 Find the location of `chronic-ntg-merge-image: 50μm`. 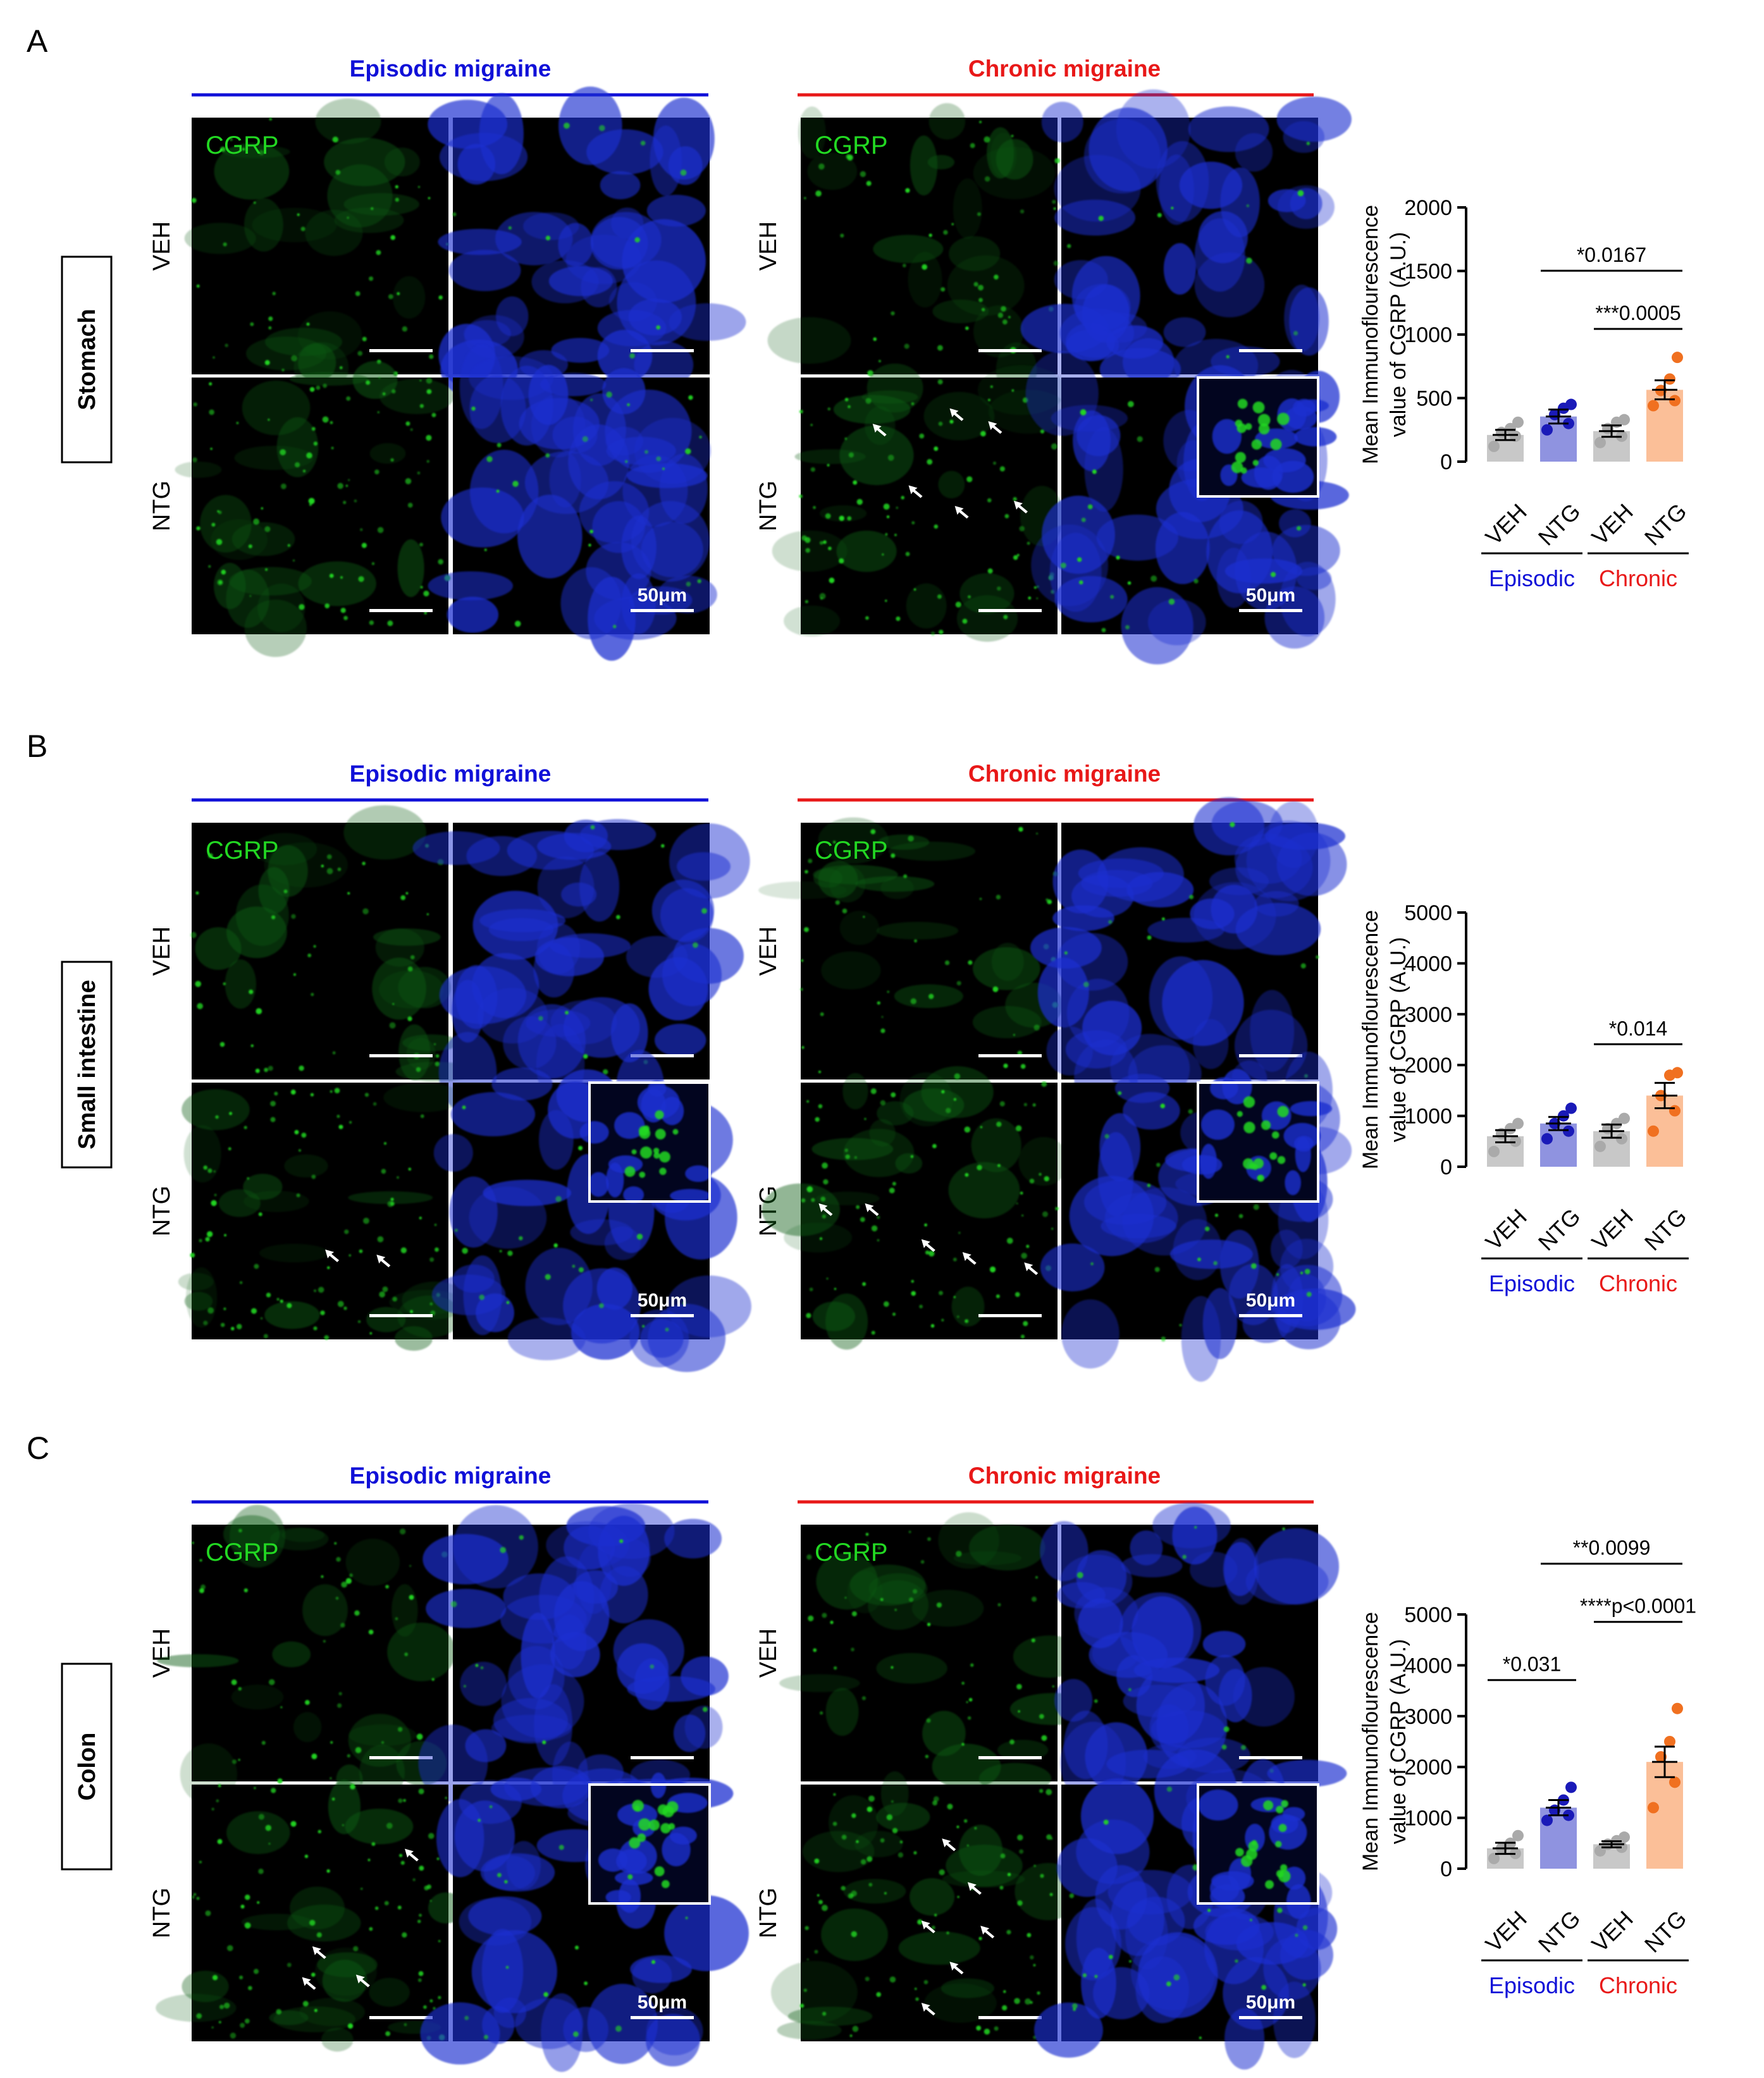

chronic-ntg-merge-image: 50μm is located at coordinates (1198, 1217).